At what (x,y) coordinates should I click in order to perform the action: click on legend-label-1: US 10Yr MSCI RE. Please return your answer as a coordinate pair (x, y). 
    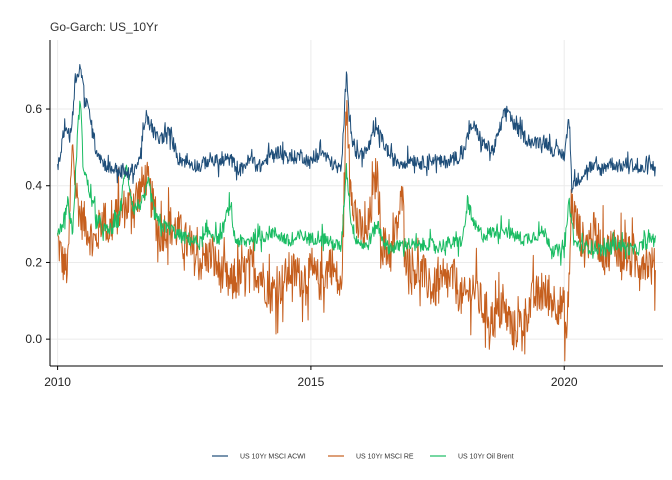
    Looking at the image, I should click on (385, 457).